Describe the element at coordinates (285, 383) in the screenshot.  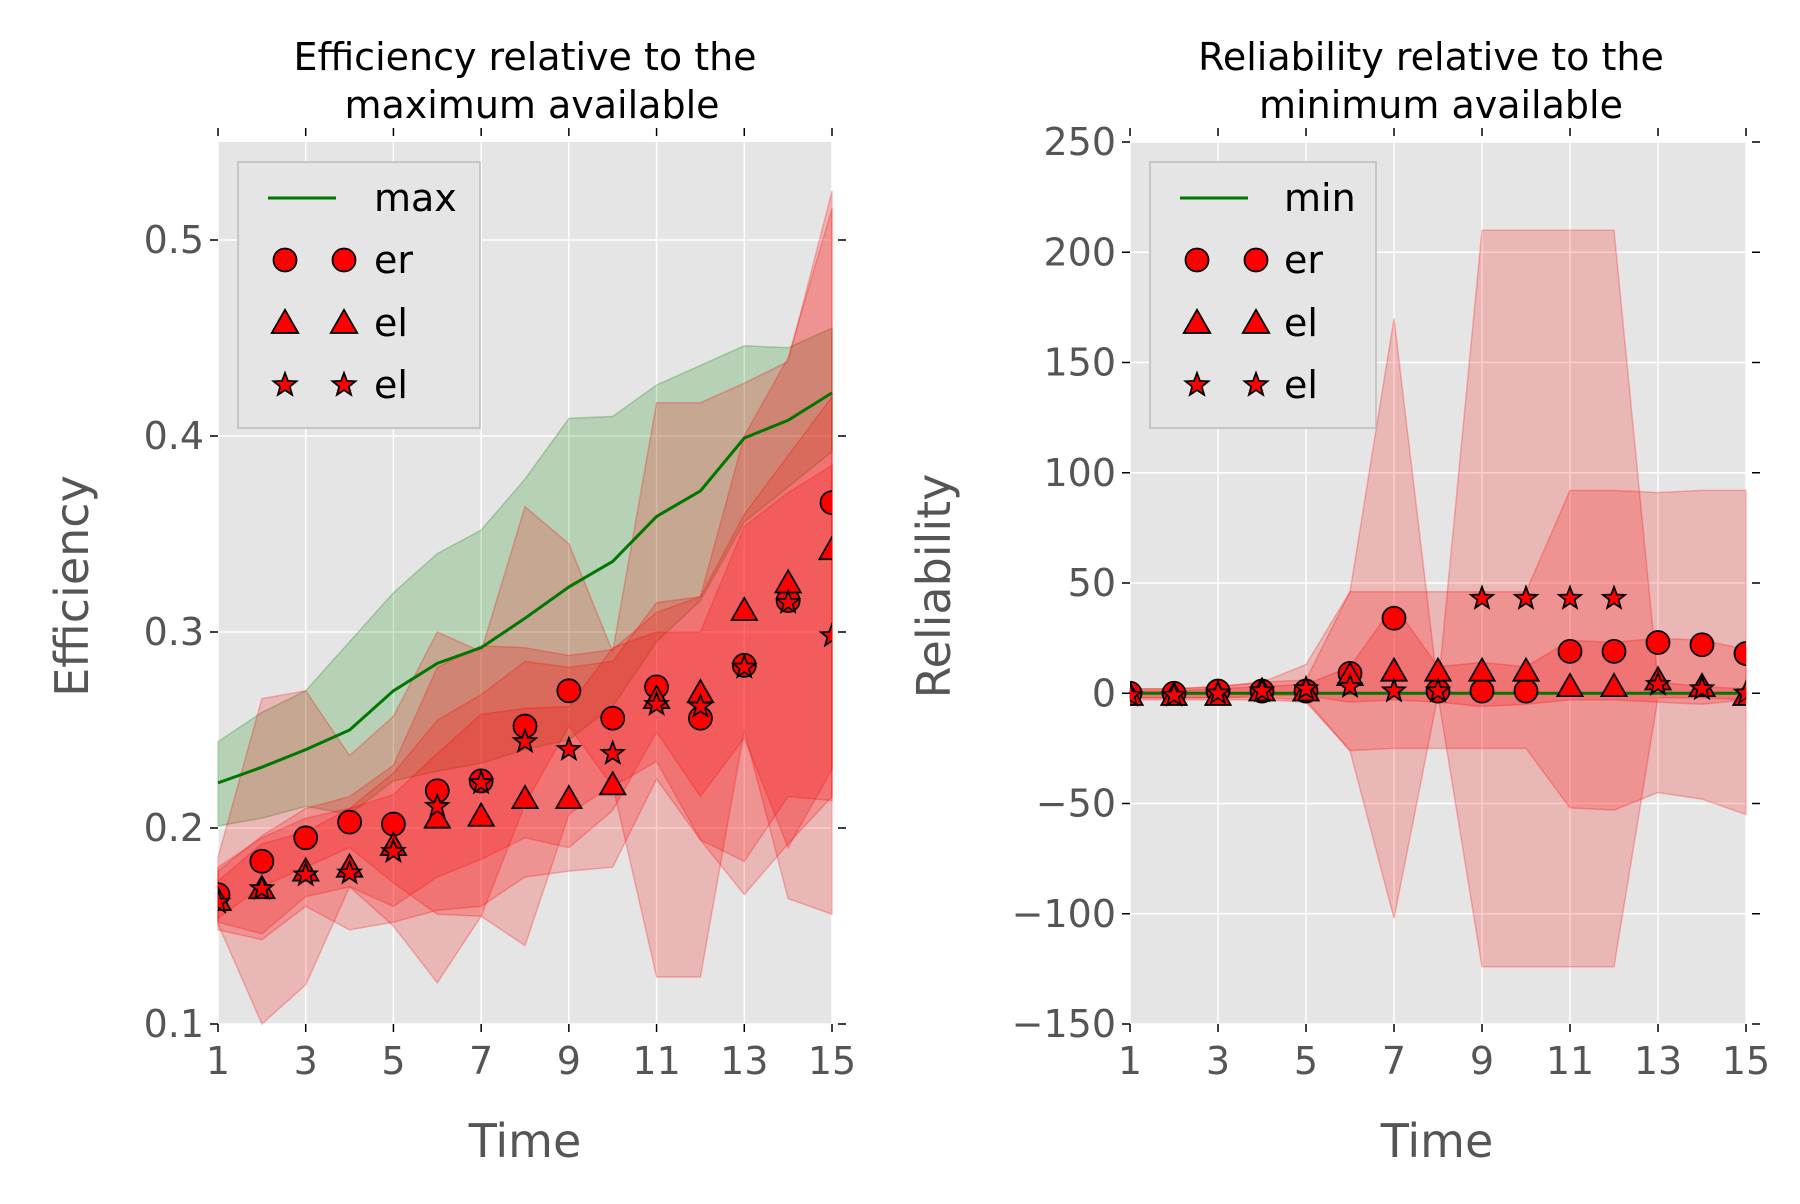
I see `efficiency-legend-el-star-swatch` at that location.